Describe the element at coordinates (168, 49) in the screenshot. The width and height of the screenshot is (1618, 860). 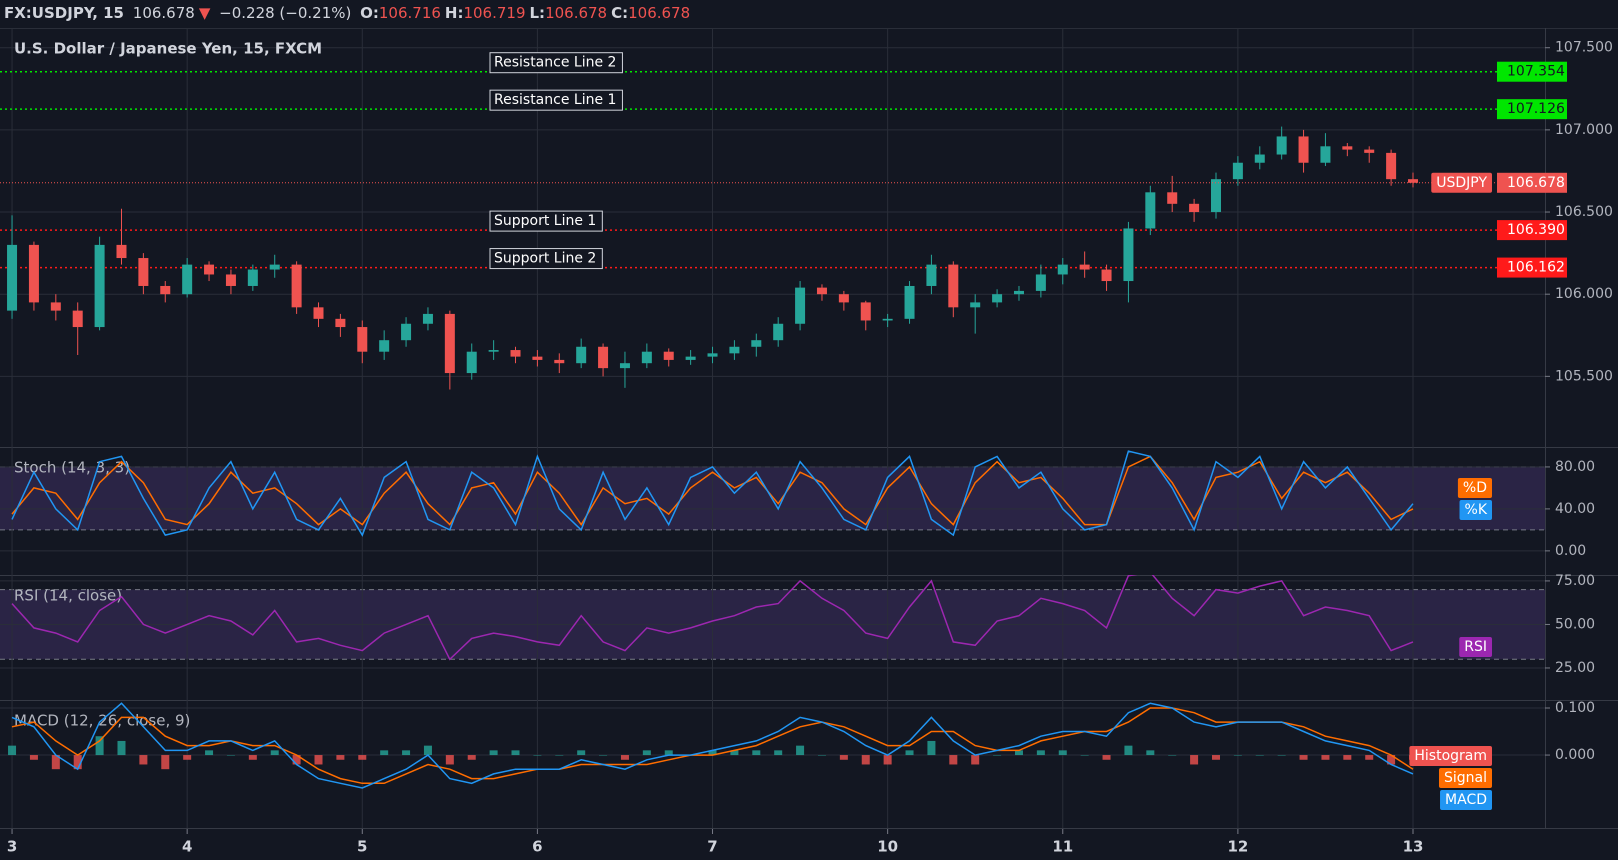
I see `panel-title: U.S. Dollar / Japanese Yen, 15, FXCM` at that location.